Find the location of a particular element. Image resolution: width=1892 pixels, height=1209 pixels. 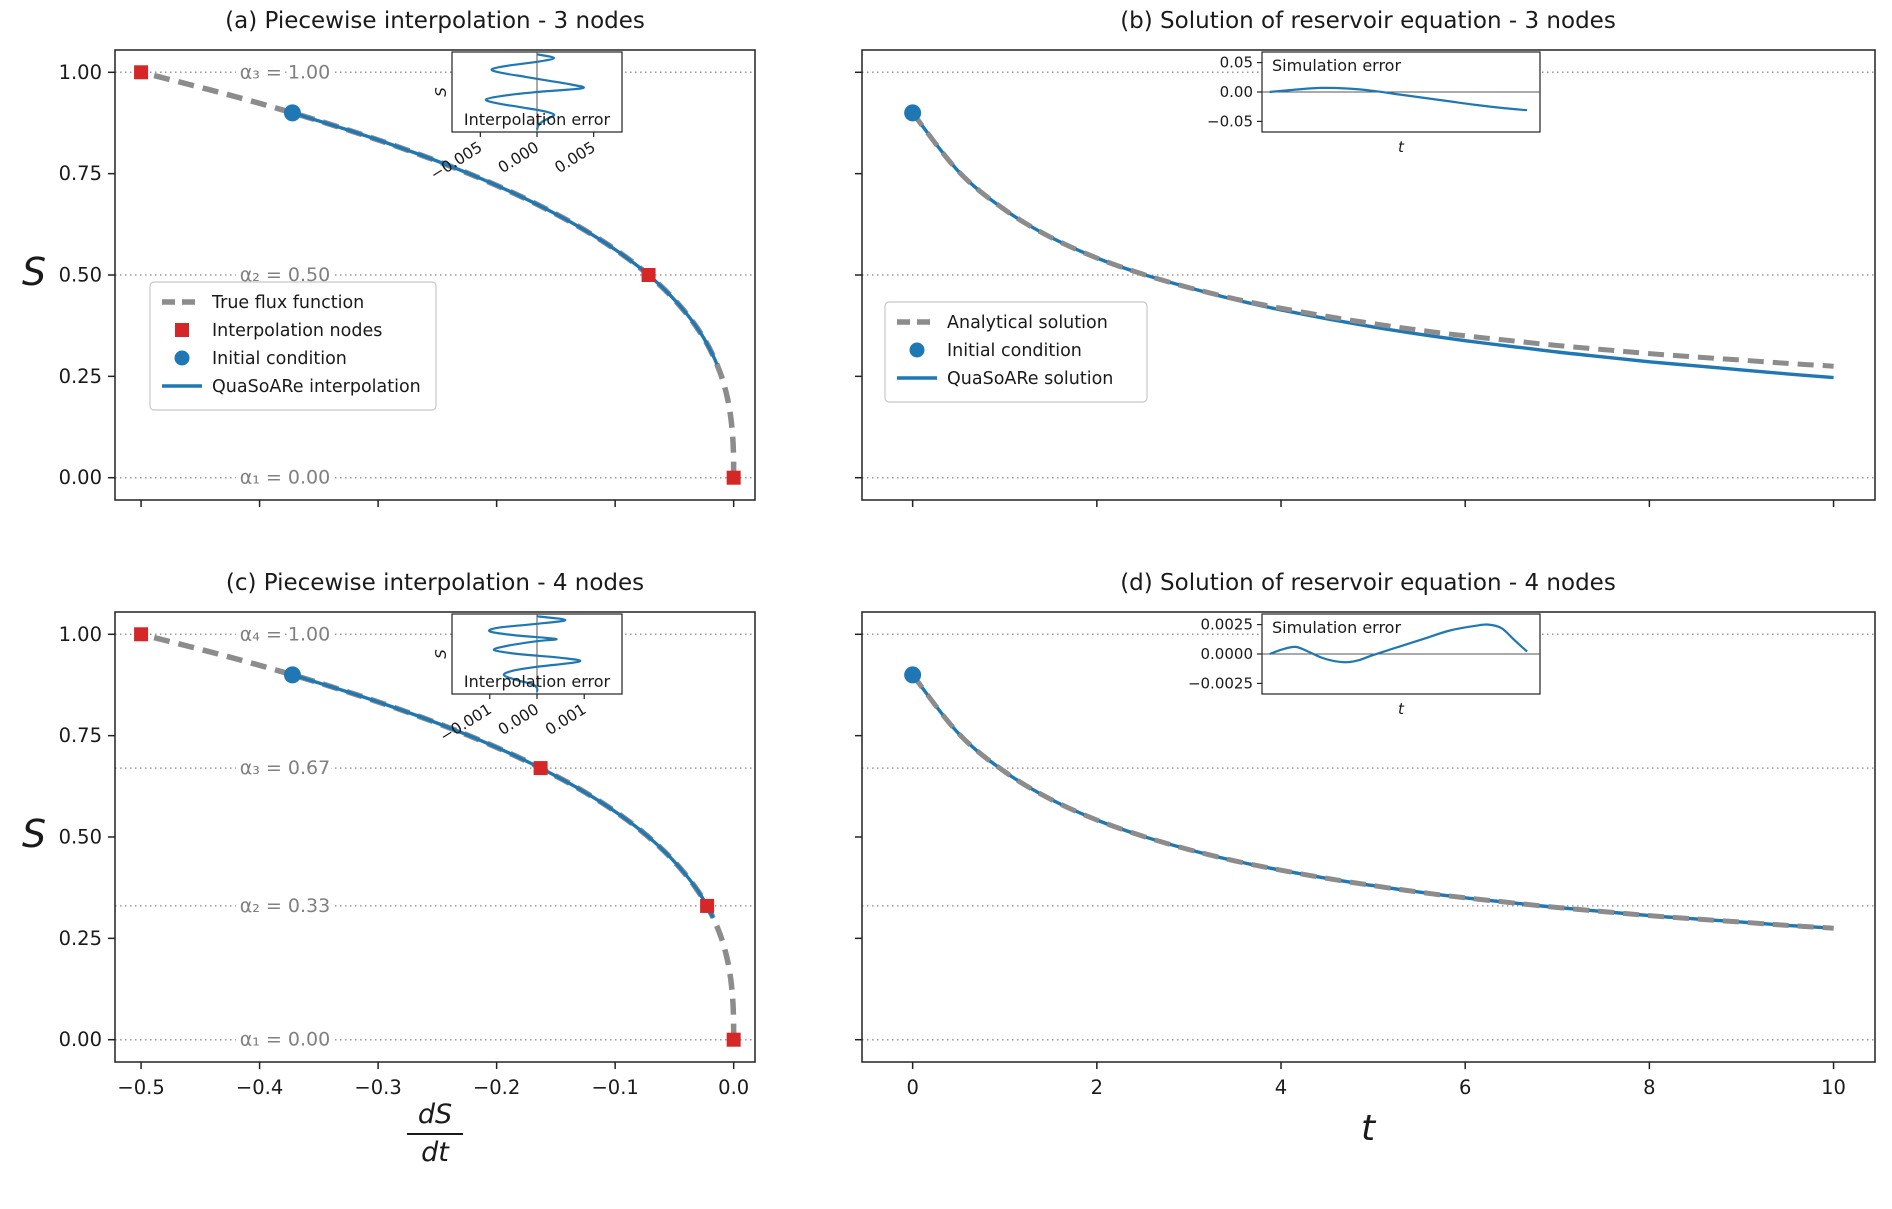

legend-item-label: Interpolation nodes is located at coordinates (297, 331).